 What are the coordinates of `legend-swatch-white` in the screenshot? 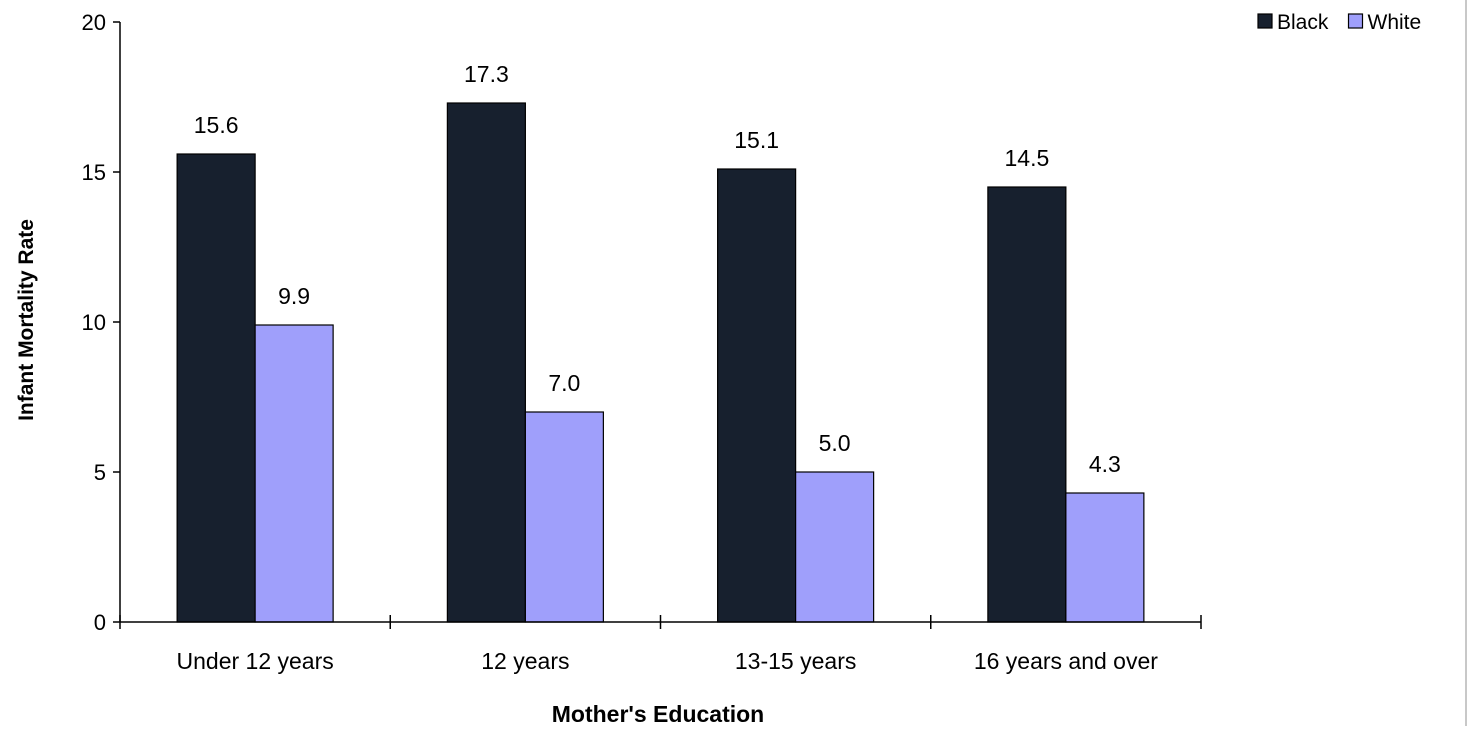 It's located at (1355, 21).